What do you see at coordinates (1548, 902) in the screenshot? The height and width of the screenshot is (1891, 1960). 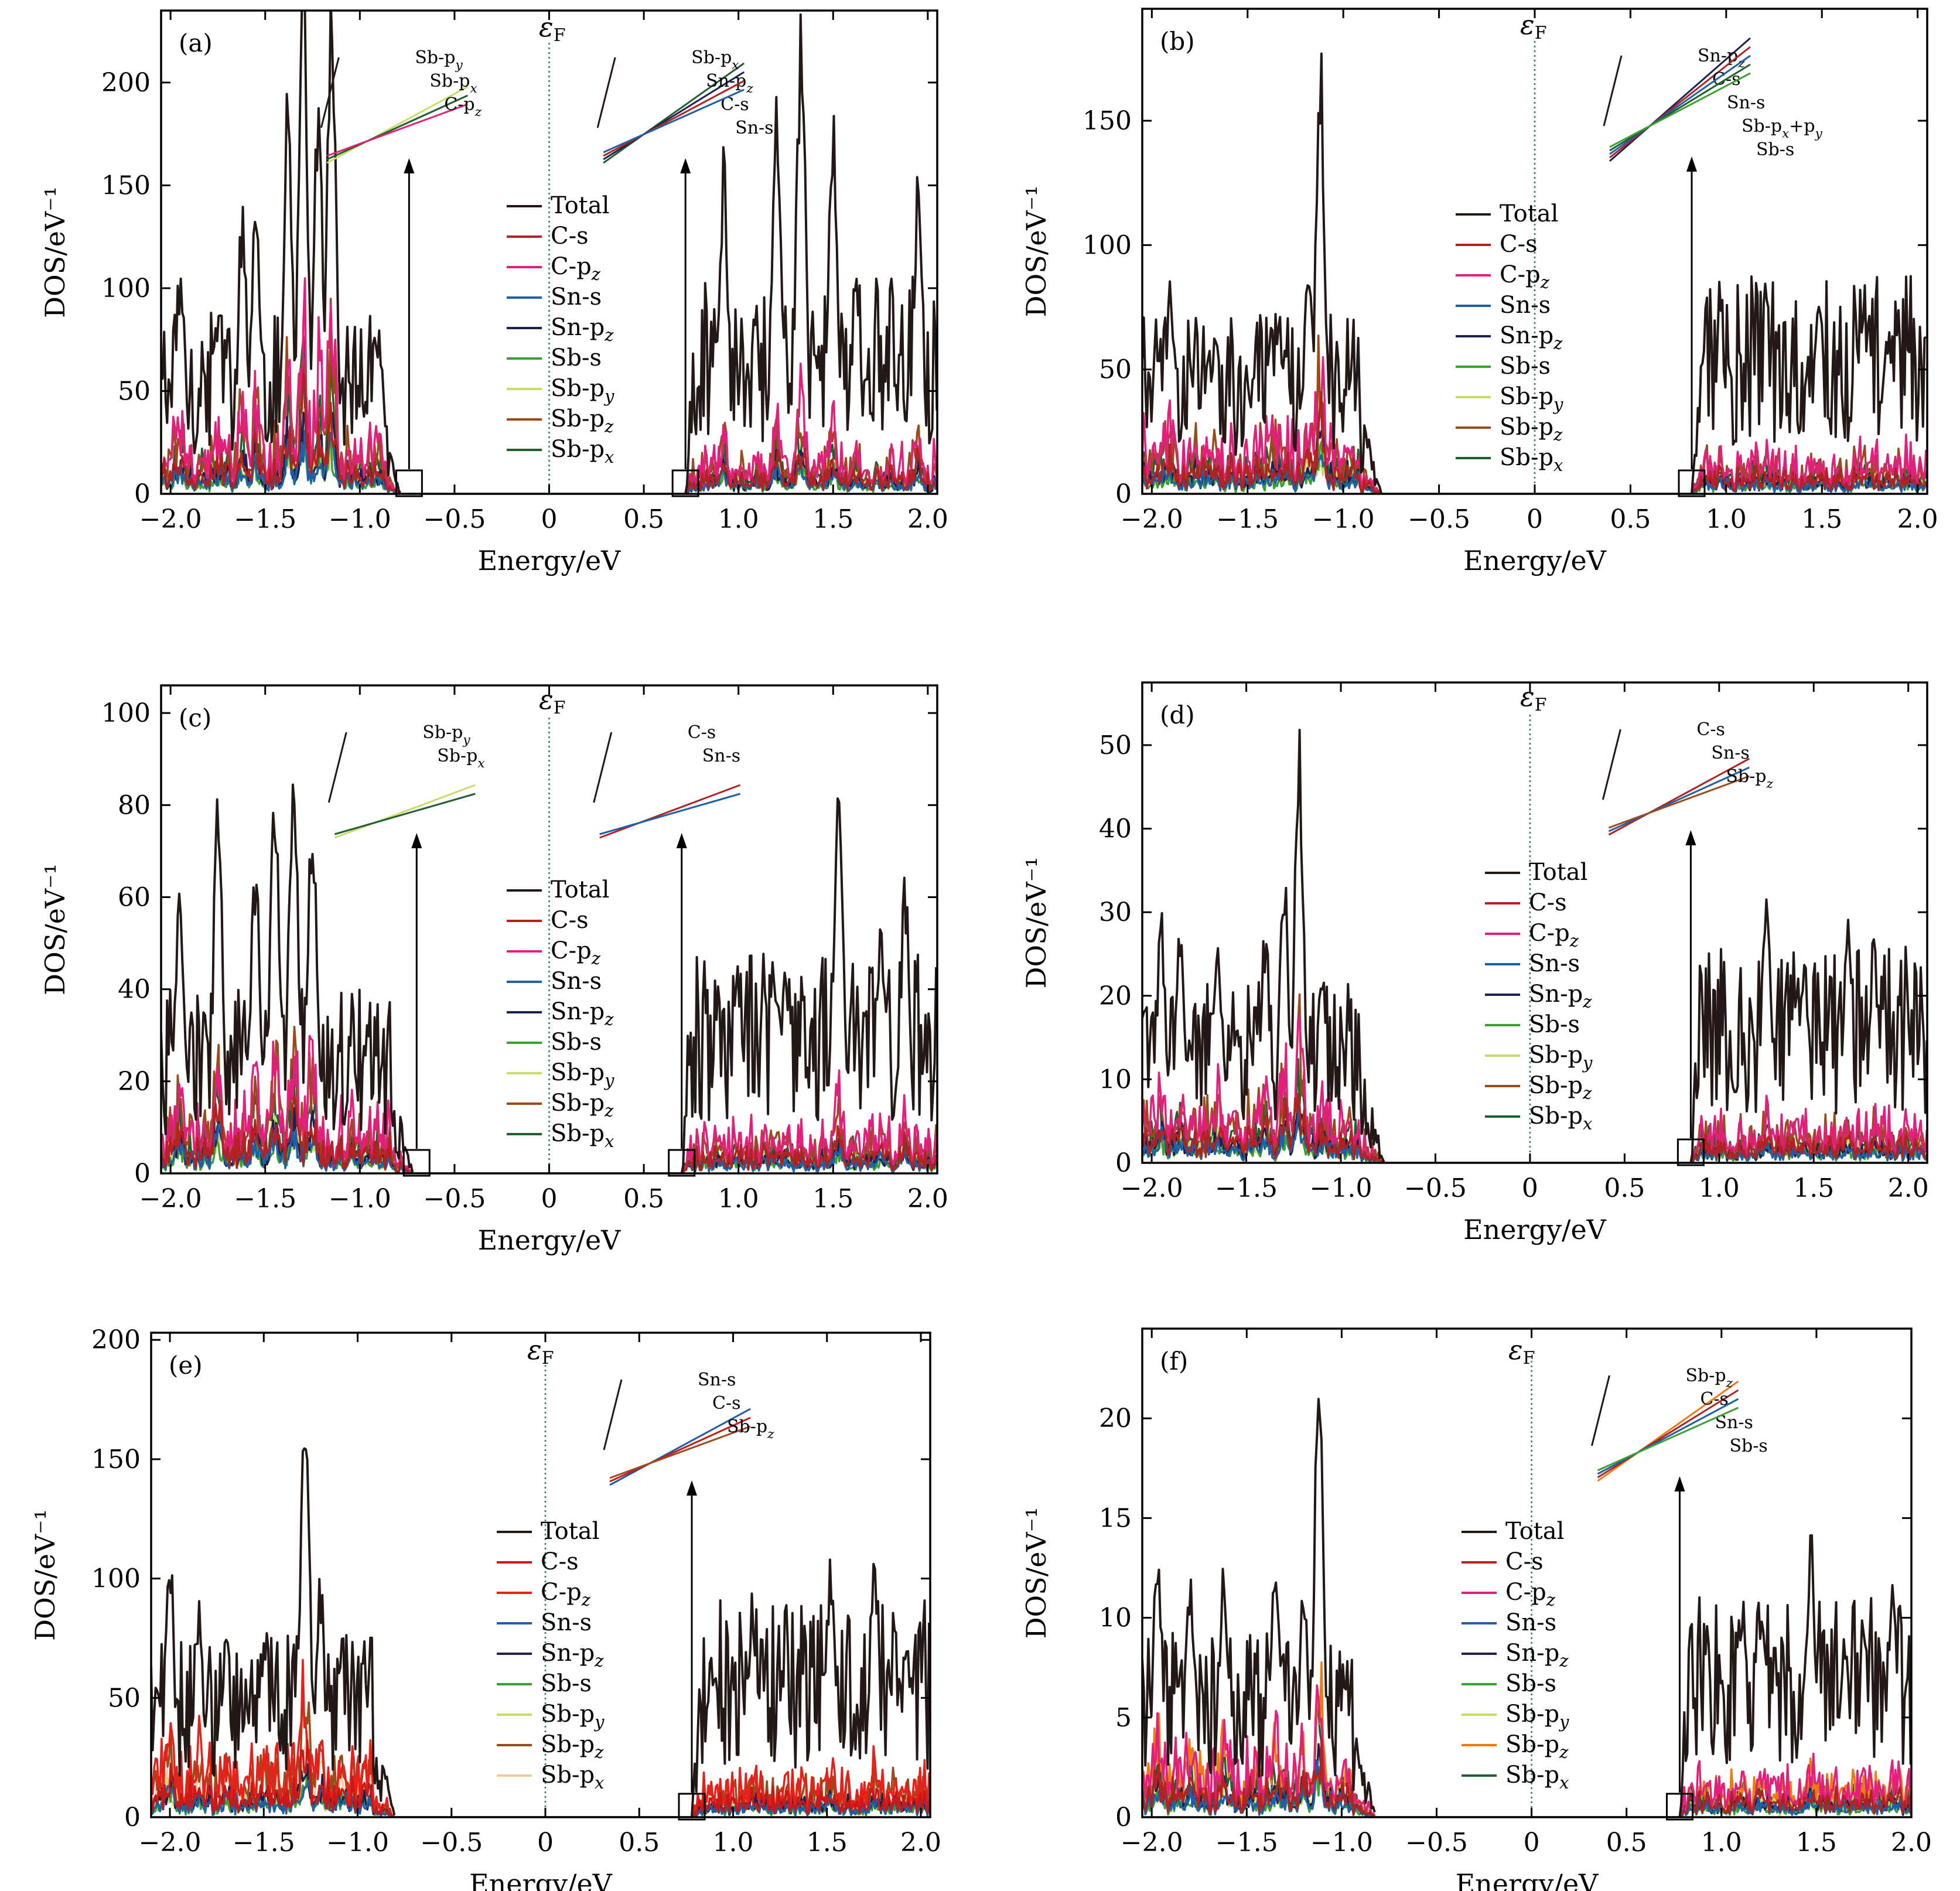 I see `legend-label: C-s` at bounding box center [1548, 902].